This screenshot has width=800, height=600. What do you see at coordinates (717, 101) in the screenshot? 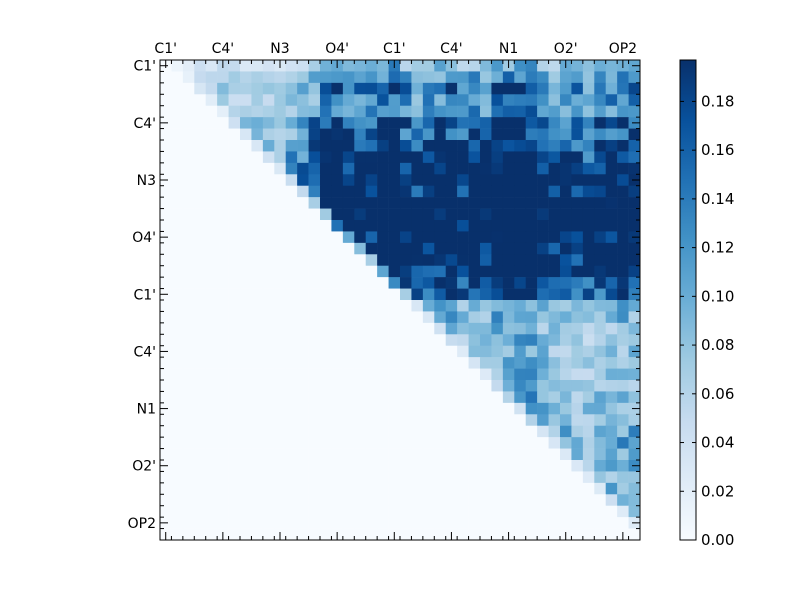
I see `colorbar-tick-label: 0.18` at bounding box center [717, 101].